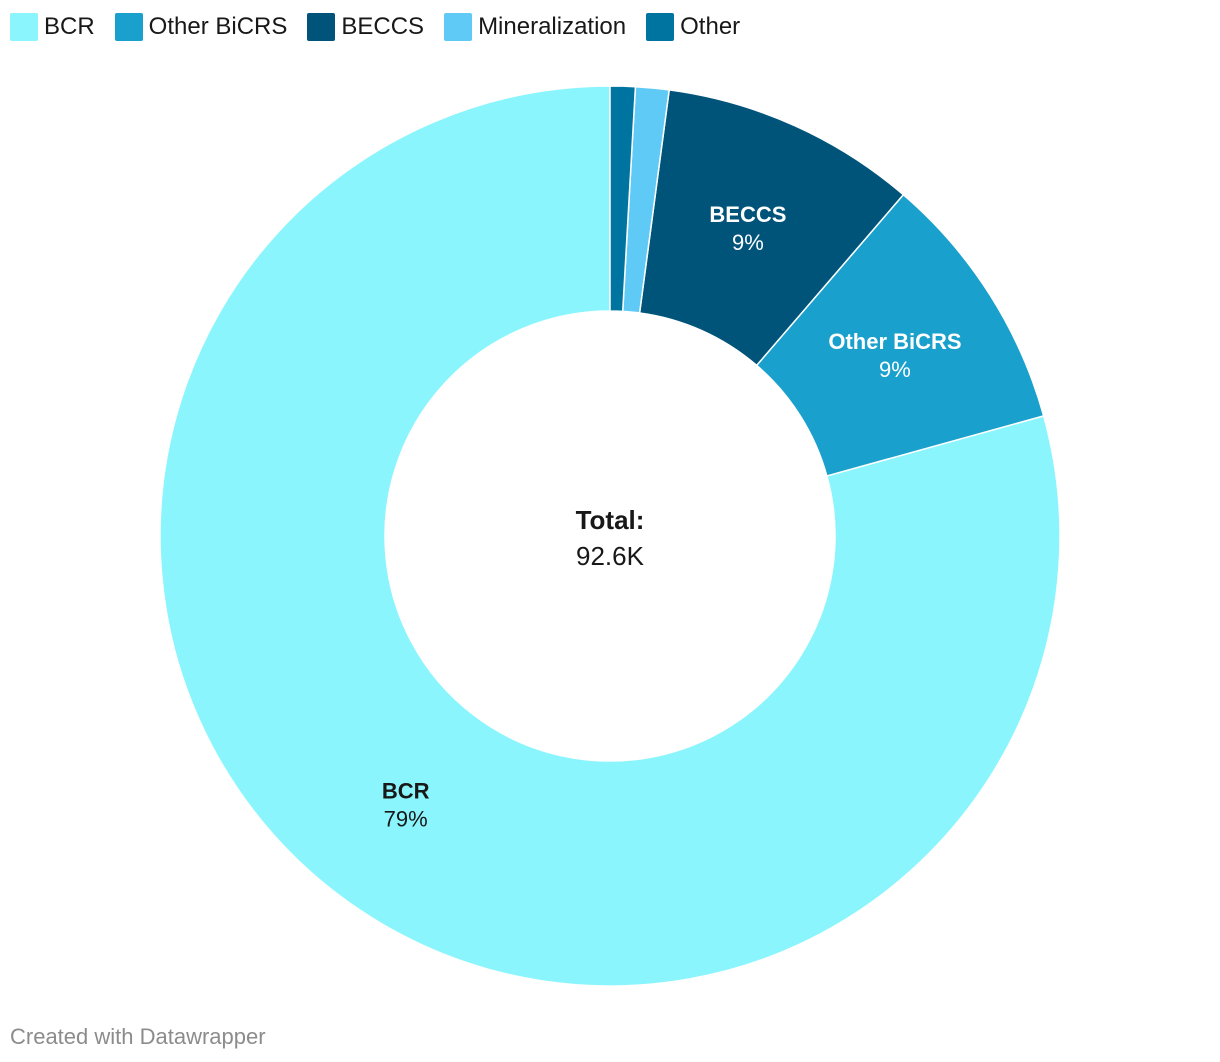  I want to click on slice-label-other-bicrs: Other BiCRS, so click(894, 341).